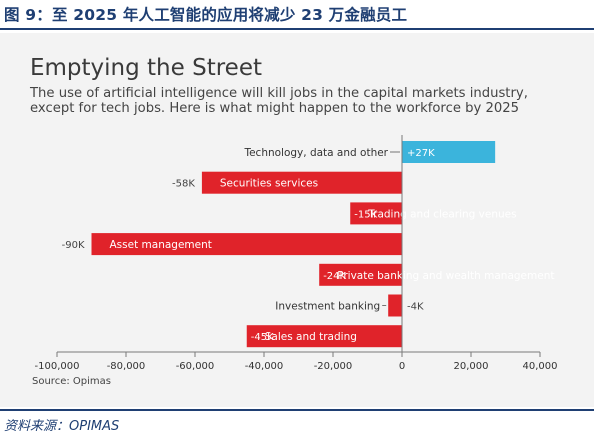 This screenshot has height=438, width=594. Describe the element at coordinates (365, 214) in the screenshot. I see `data-label: -15K` at that location.